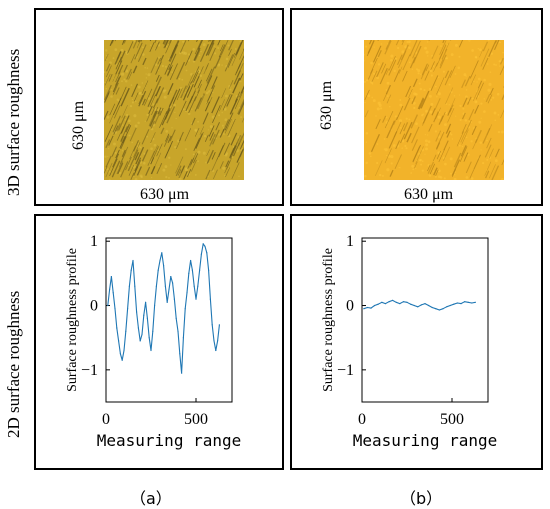  I want to click on caption-a: （a）, so click(151, 497).